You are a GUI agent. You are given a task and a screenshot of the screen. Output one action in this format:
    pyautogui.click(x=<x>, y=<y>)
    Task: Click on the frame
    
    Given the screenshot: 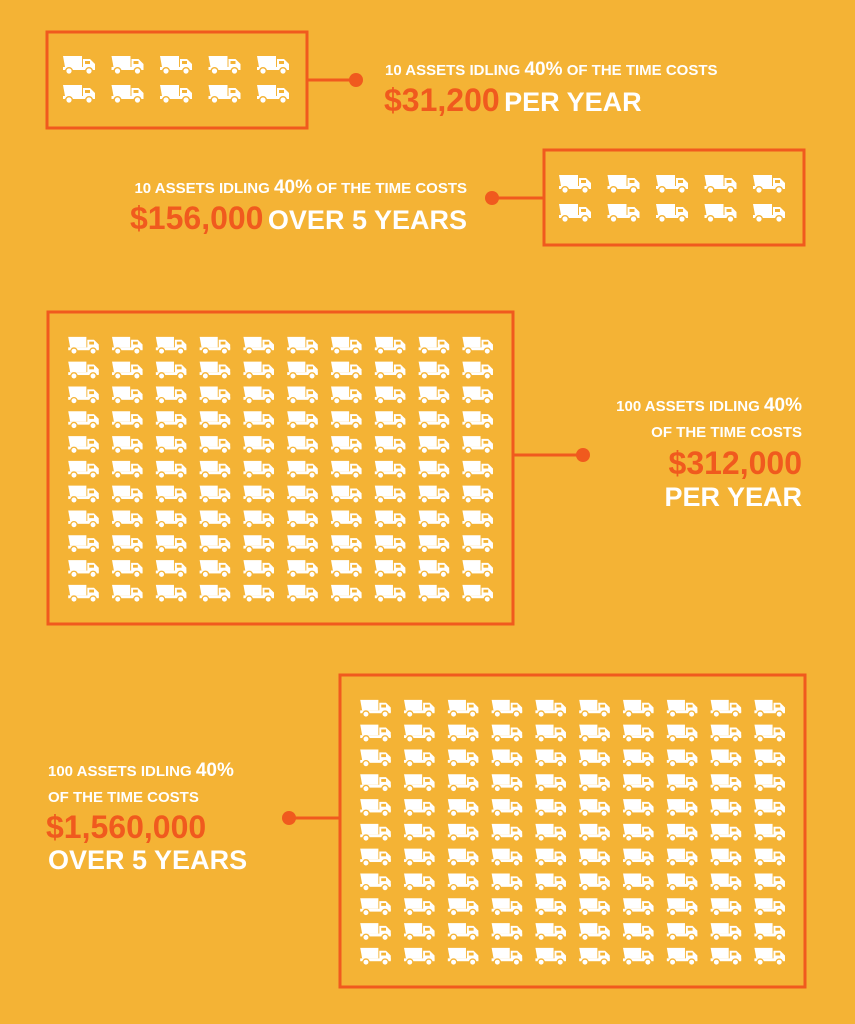 What is the action you would take?
    pyautogui.click(x=674, y=197)
    